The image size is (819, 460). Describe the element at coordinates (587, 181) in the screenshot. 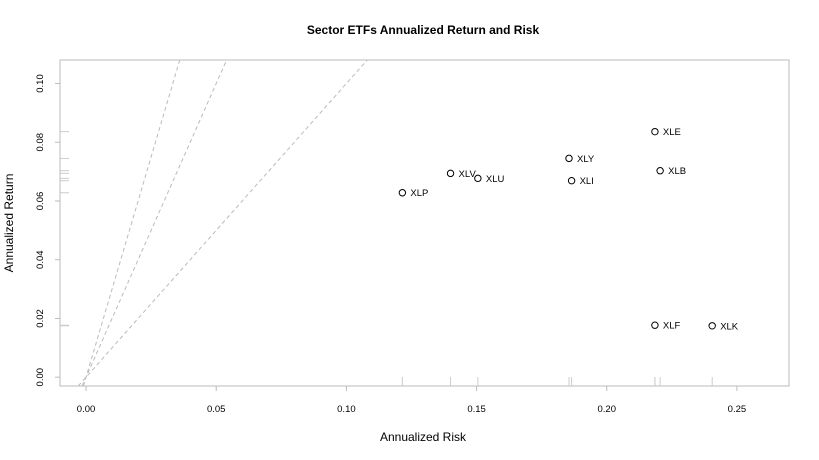

I see `point-label: XLI` at that location.